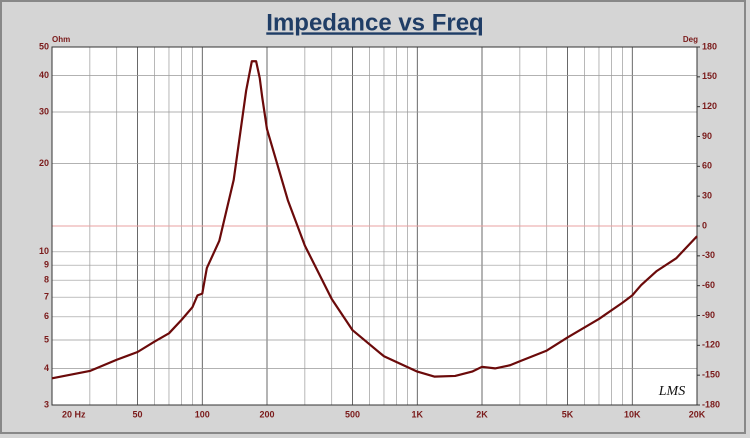  I want to click on y2-tick-label: 180, so click(709, 46).